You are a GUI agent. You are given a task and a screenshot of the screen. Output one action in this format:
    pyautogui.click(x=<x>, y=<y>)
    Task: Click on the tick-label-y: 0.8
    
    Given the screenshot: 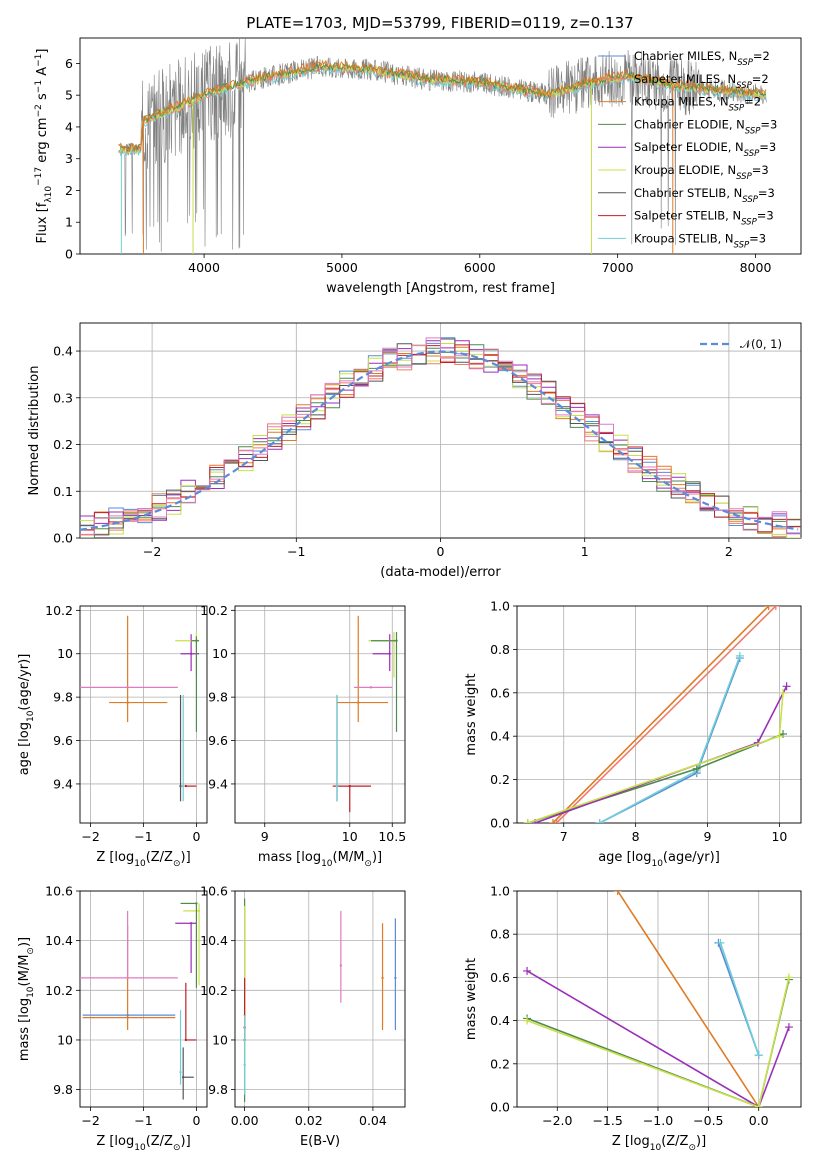 What is the action you would take?
    pyautogui.click(x=500, y=934)
    